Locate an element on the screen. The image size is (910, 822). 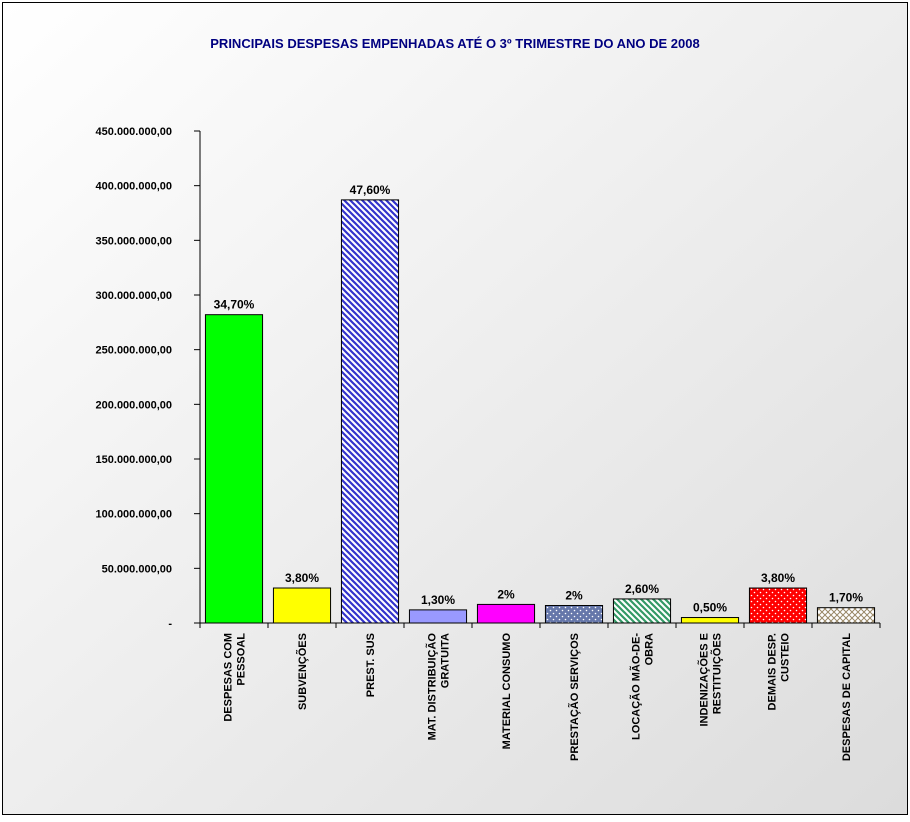
x-tick-label: SUBVENÇÕES is located at coordinates (302, 671).